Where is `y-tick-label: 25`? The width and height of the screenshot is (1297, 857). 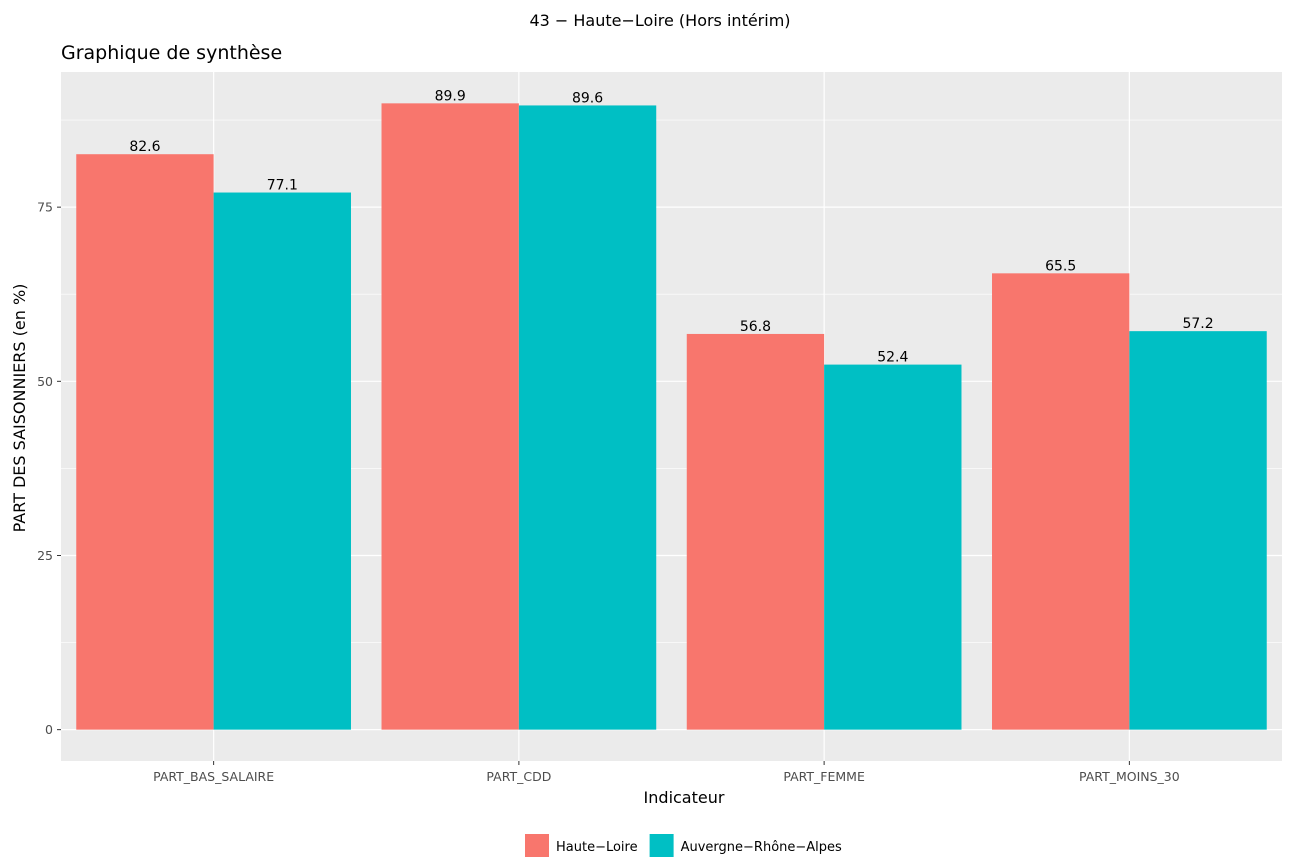 y-tick-label: 25 is located at coordinates (45, 555).